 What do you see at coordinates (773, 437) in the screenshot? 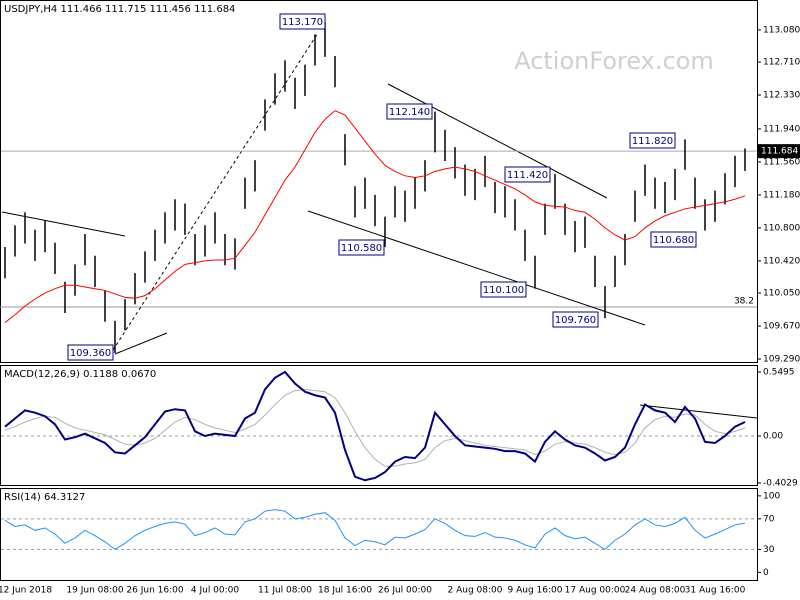
I see `y-tick-label: 0.00` at bounding box center [773, 437].